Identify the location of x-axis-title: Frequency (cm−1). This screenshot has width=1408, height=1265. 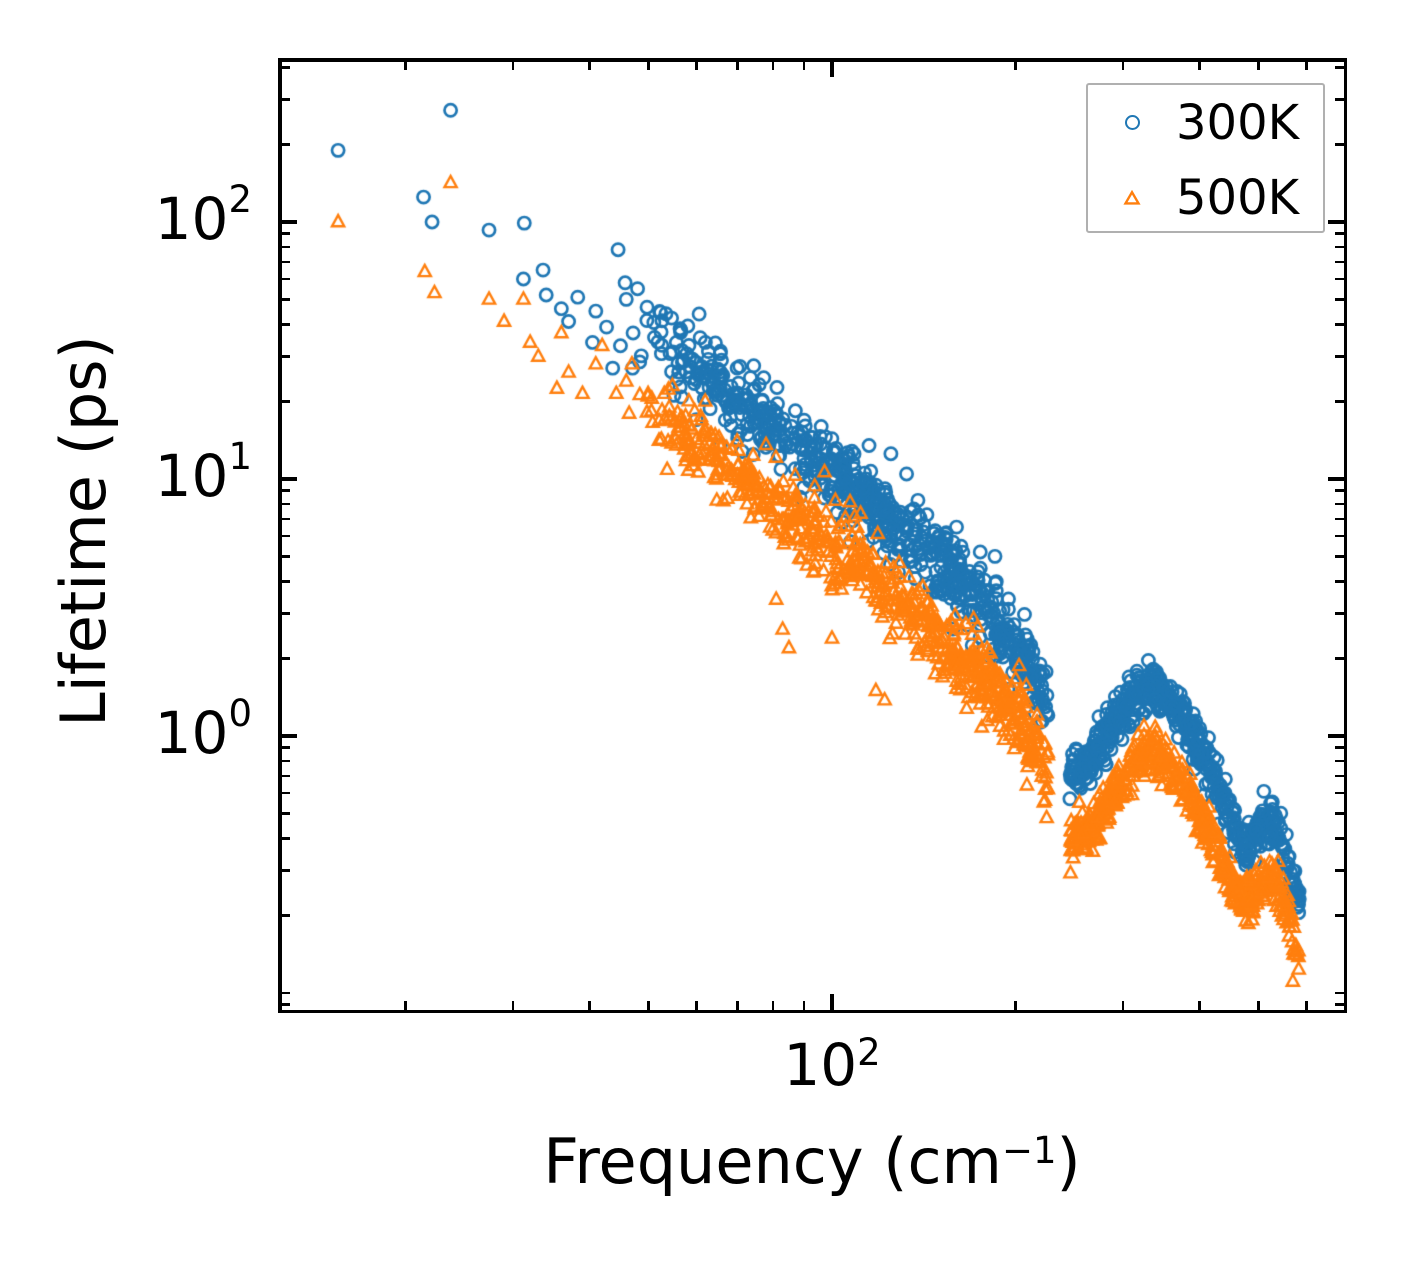
(812, 1161).